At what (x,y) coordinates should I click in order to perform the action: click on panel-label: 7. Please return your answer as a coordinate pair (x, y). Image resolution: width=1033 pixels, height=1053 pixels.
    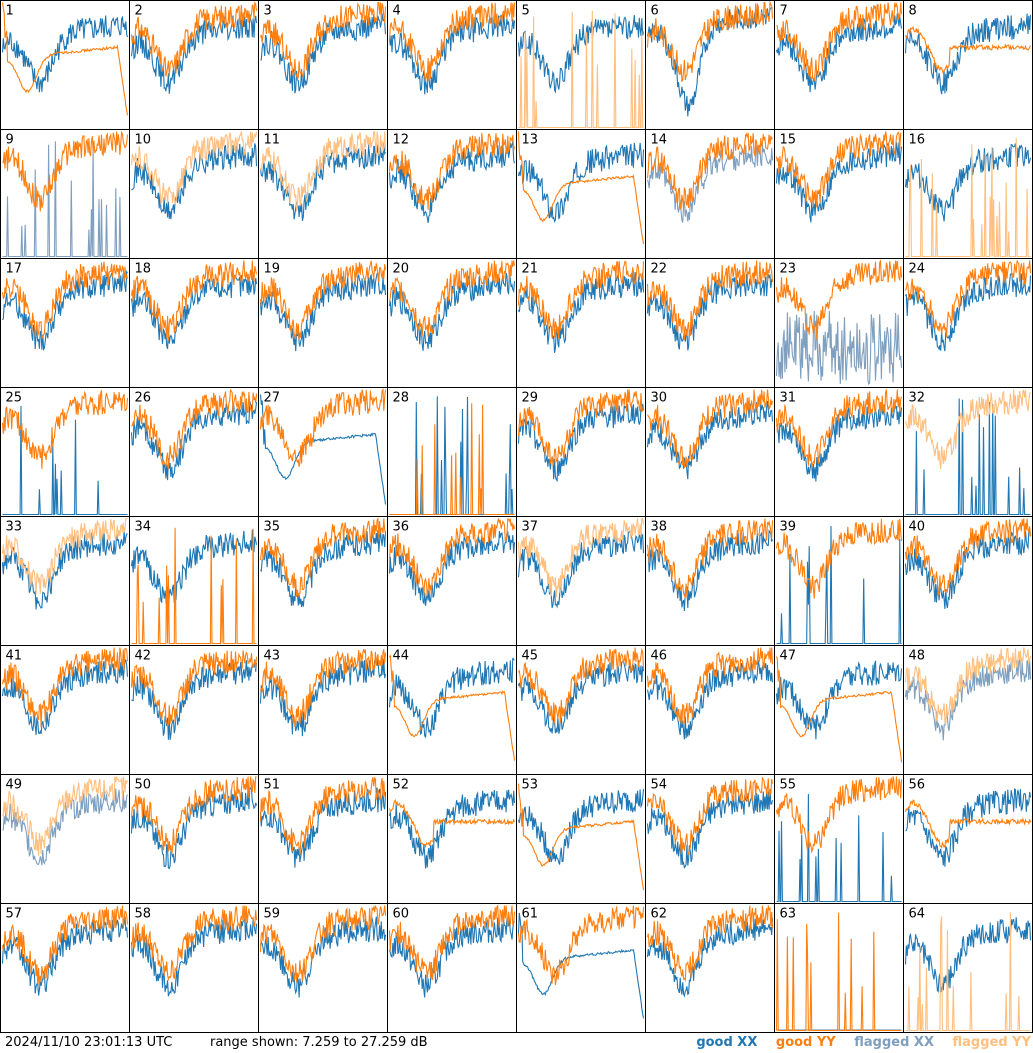
    Looking at the image, I should click on (784, 11).